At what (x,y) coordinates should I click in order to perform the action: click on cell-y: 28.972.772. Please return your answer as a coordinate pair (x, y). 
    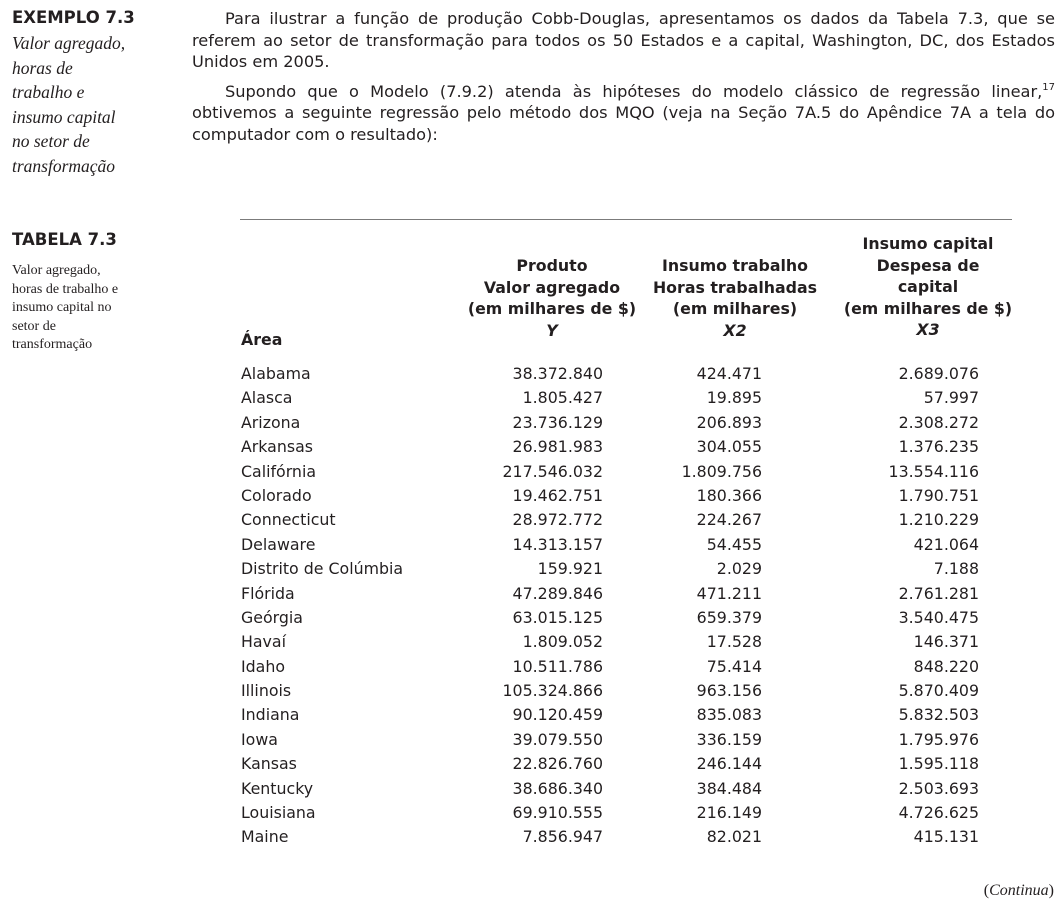
    Looking at the image, I should click on (557, 520).